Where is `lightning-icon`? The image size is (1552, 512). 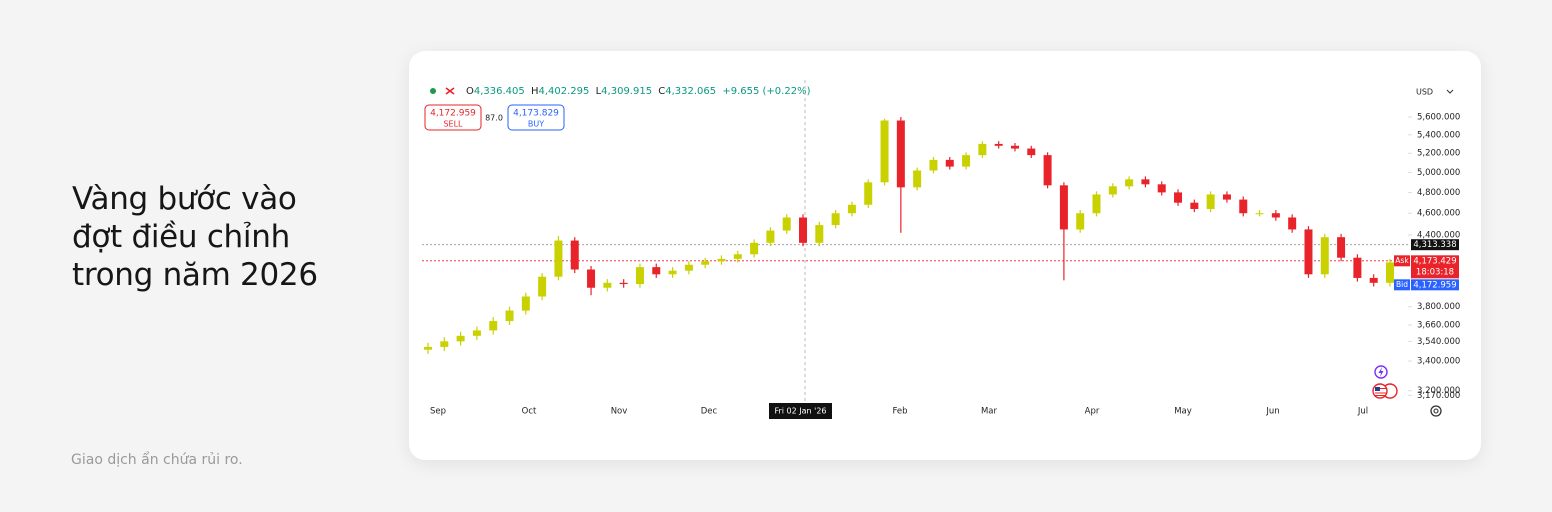
lightning-icon is located at coordinates (1381, 372).